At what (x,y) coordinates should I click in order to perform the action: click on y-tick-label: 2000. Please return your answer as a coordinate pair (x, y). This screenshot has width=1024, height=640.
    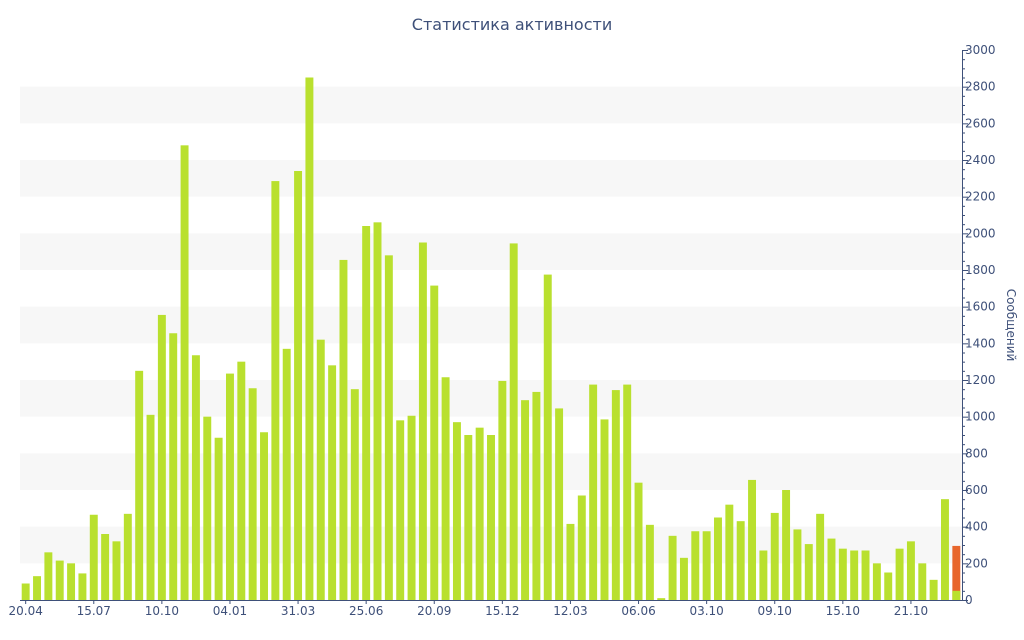
    Looking at the image, I should click on (980, 233).